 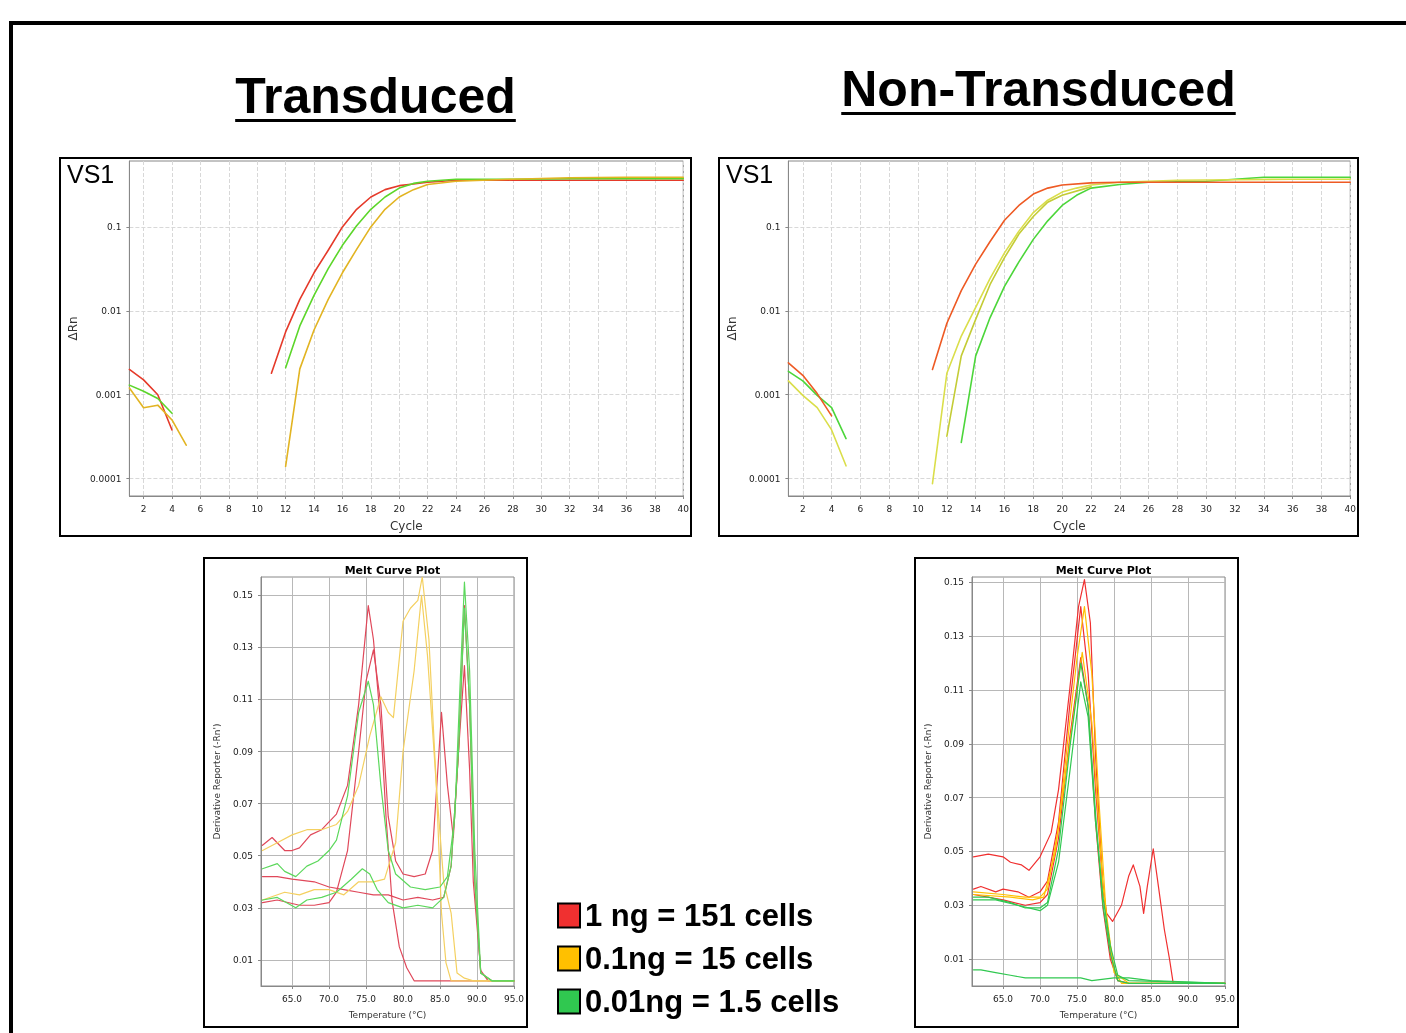 I want to click on chart-title: Transduced, so click(x=375, y=96).